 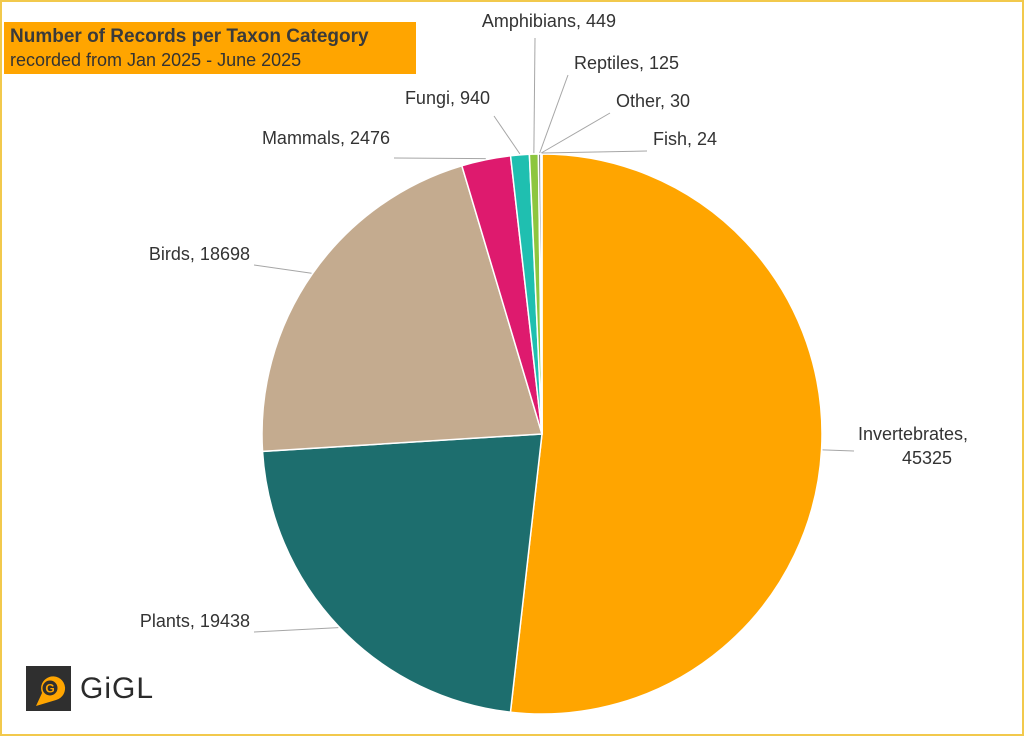 What do you see at coordinates (117, 688) in the screenshot?
I see `logo-text: GiGL` at bounding box center [117, 688].